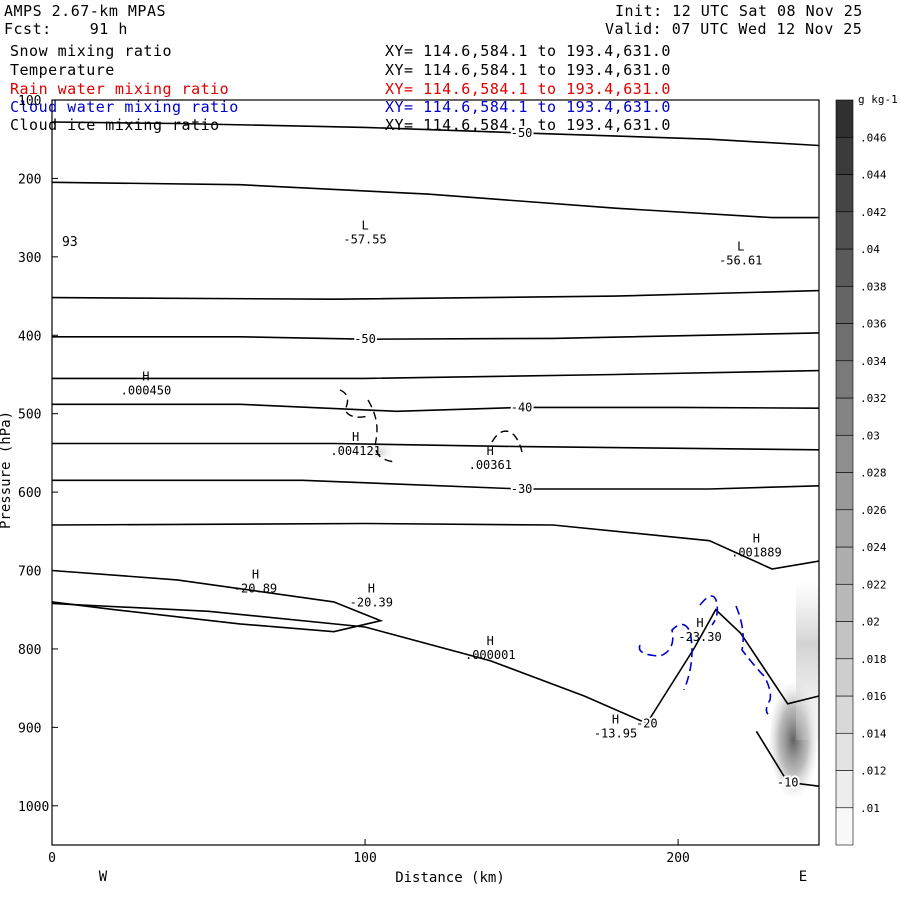 This screenshot has width=900, height=900. I want to click on colorbar-tick-label: .026, so click(873, 510).